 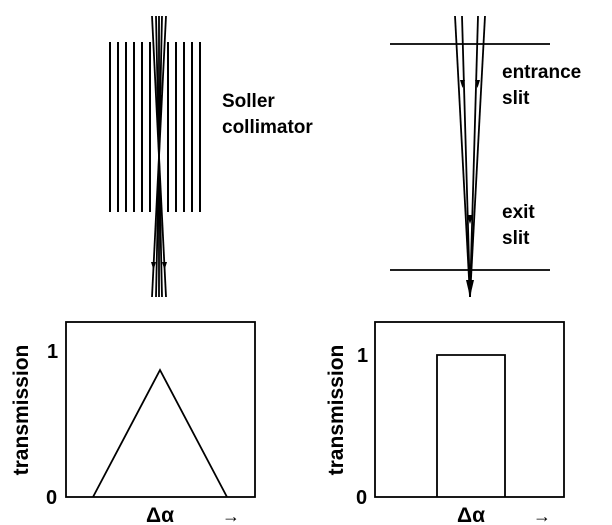 I want to click on collimator-plates, so click(x=155, y=127).